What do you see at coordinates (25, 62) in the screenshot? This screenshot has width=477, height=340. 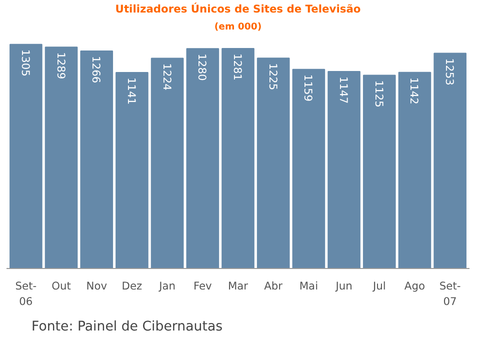 I see `data-label: 1305` at bounding box center [25, 62].